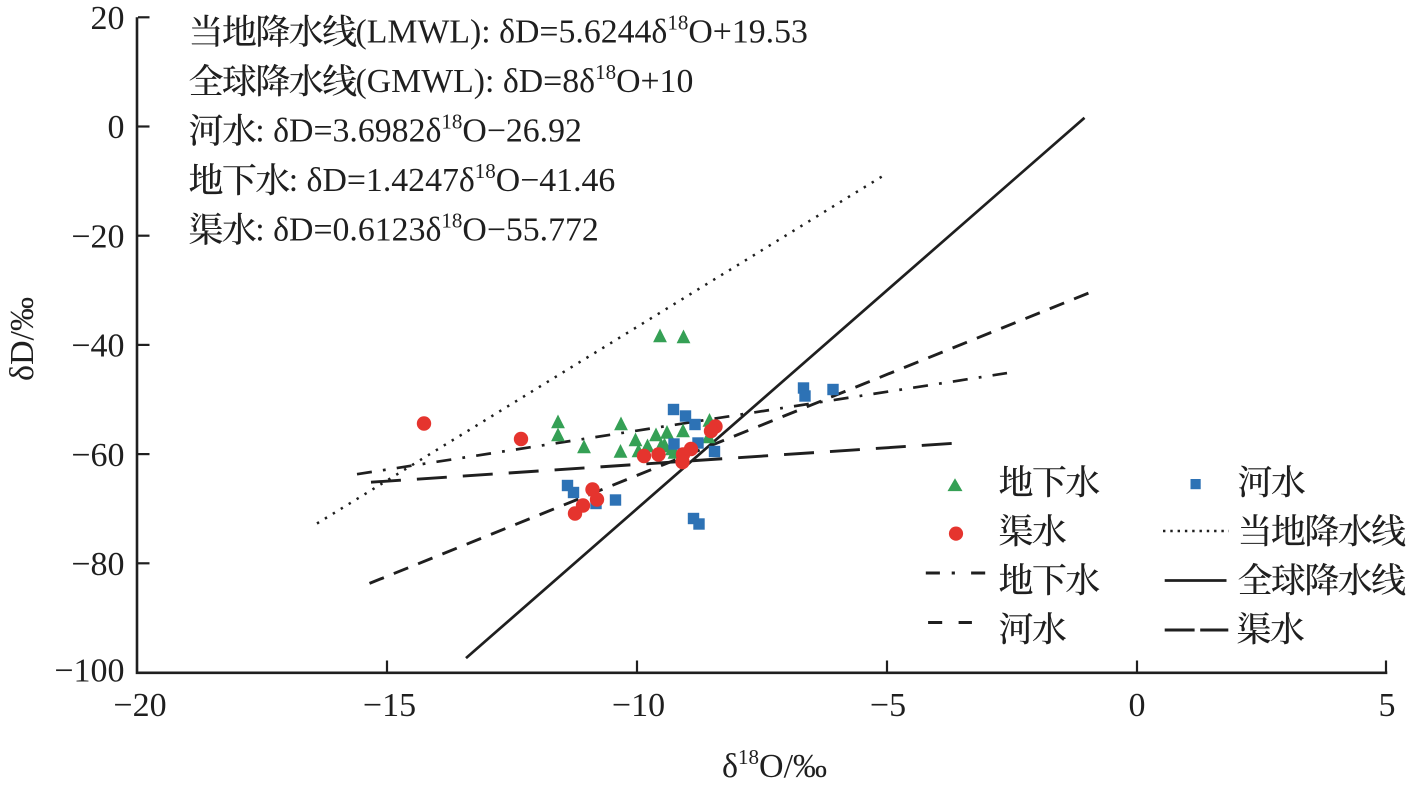 The image size is (1407, 792). Describe the element at coordinates (638, 705) in the screenshot. I see `svg-text: −10` at that location.